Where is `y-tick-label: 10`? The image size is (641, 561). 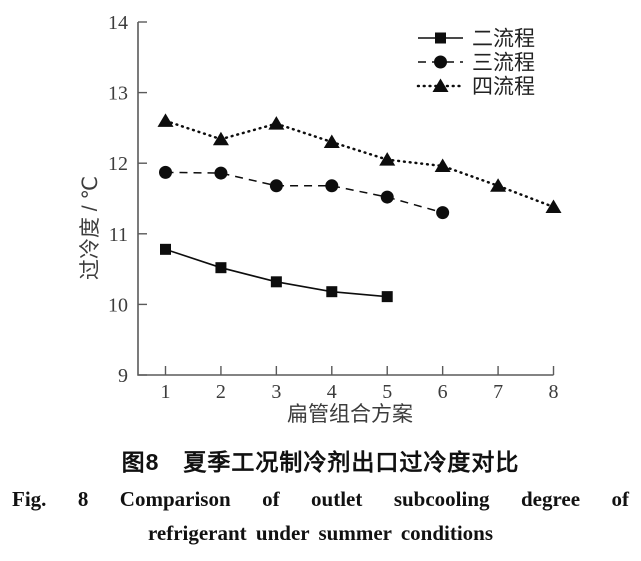 y-tick-label: 10 is located at coordinates (118, 305).